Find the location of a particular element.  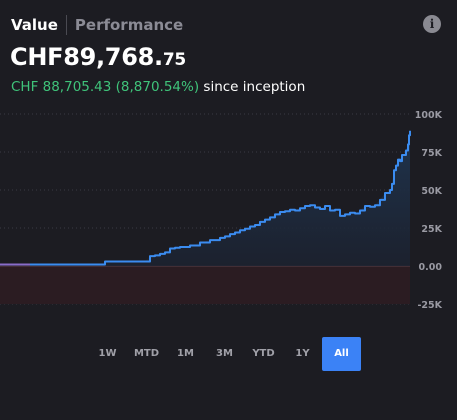

y-tick-label: 0.00 is located at coordinates (431, 267).